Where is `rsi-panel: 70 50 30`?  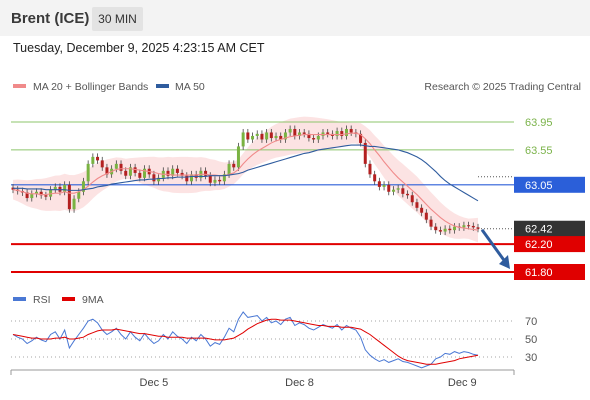 rsi-panel: 70 50 30 is located at coordinates (274, 340).